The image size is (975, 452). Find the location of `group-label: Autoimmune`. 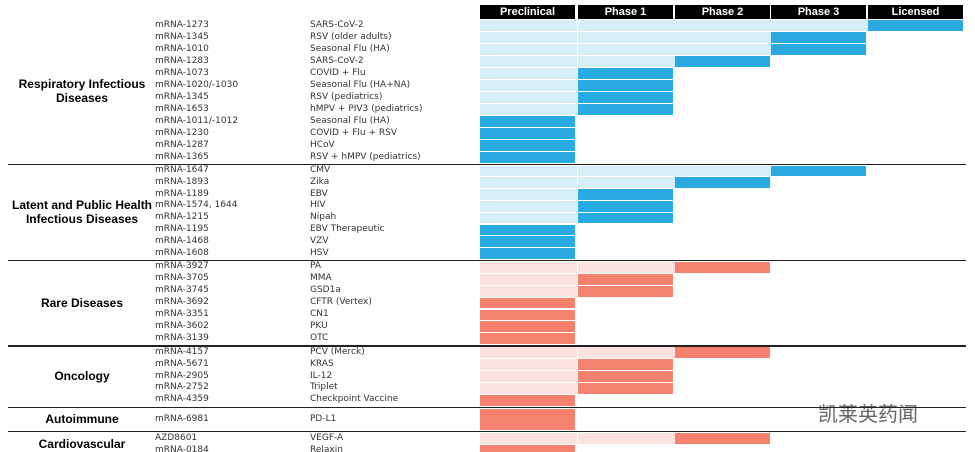

group-label: Autoimmune is located at coordinates (82, 419).